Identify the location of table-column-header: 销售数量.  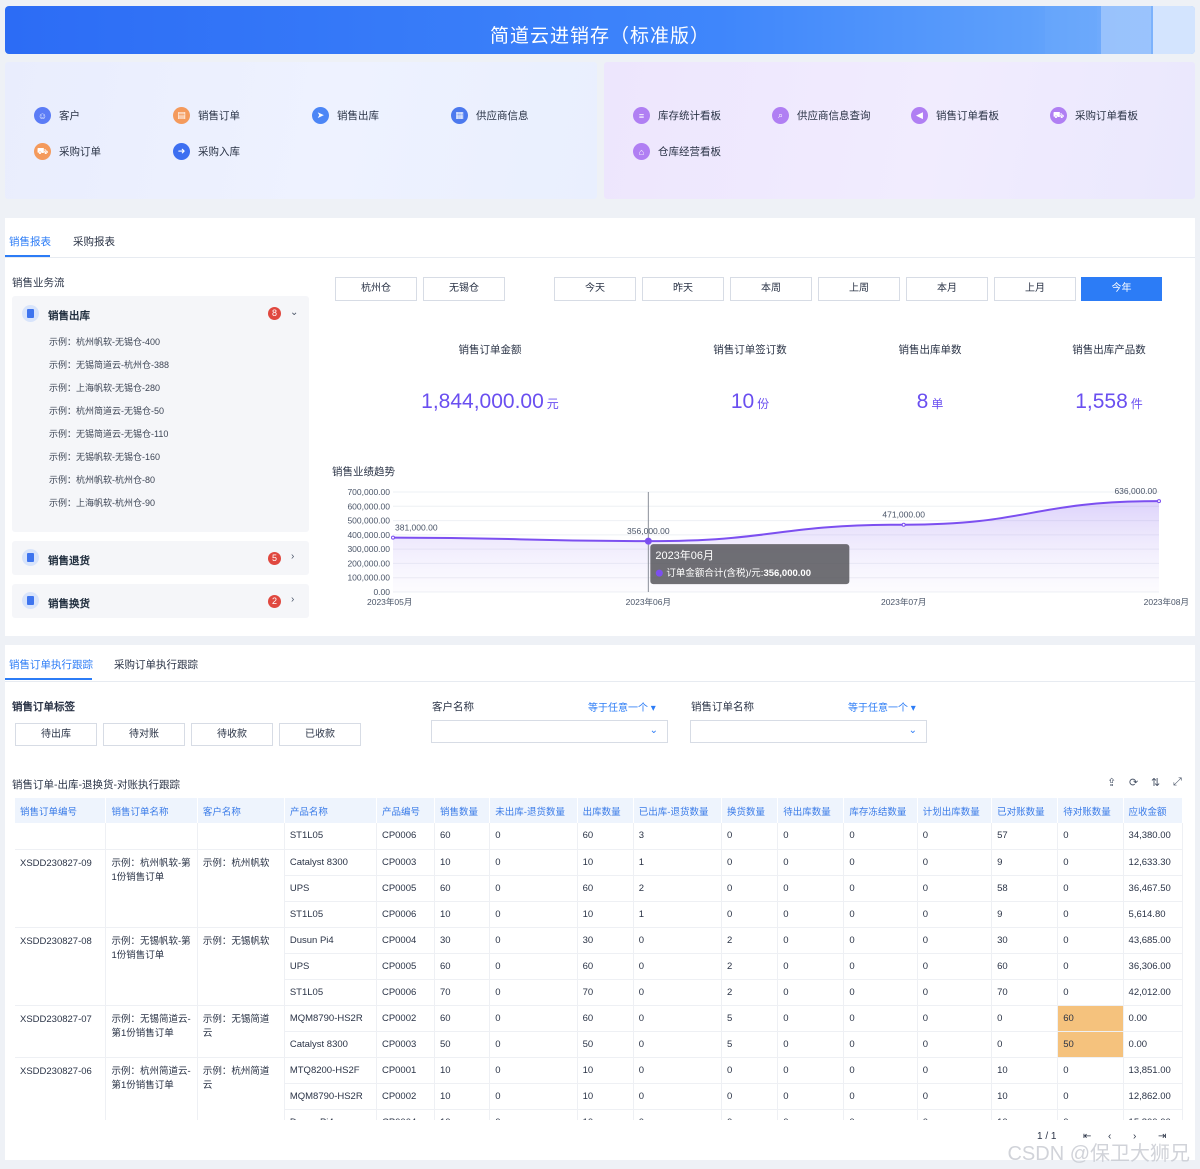
(462, 810).